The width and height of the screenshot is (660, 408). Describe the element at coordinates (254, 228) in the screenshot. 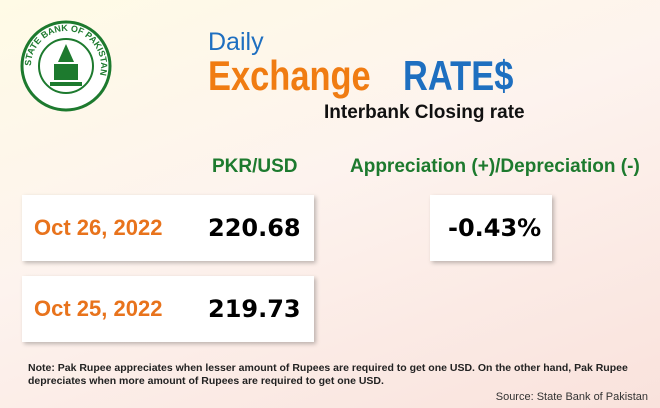

I see `rate: 220.68` at that location.